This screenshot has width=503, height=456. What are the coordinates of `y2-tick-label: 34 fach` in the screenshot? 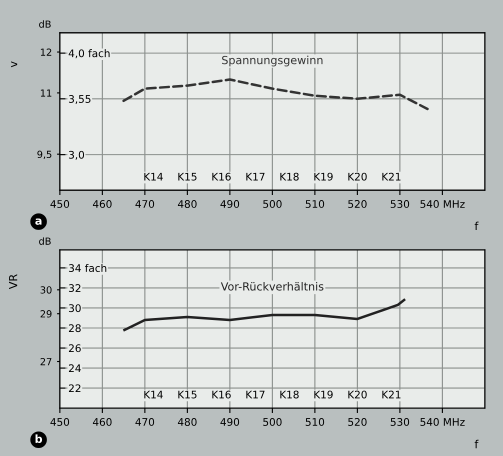 It's located at (87, 268).